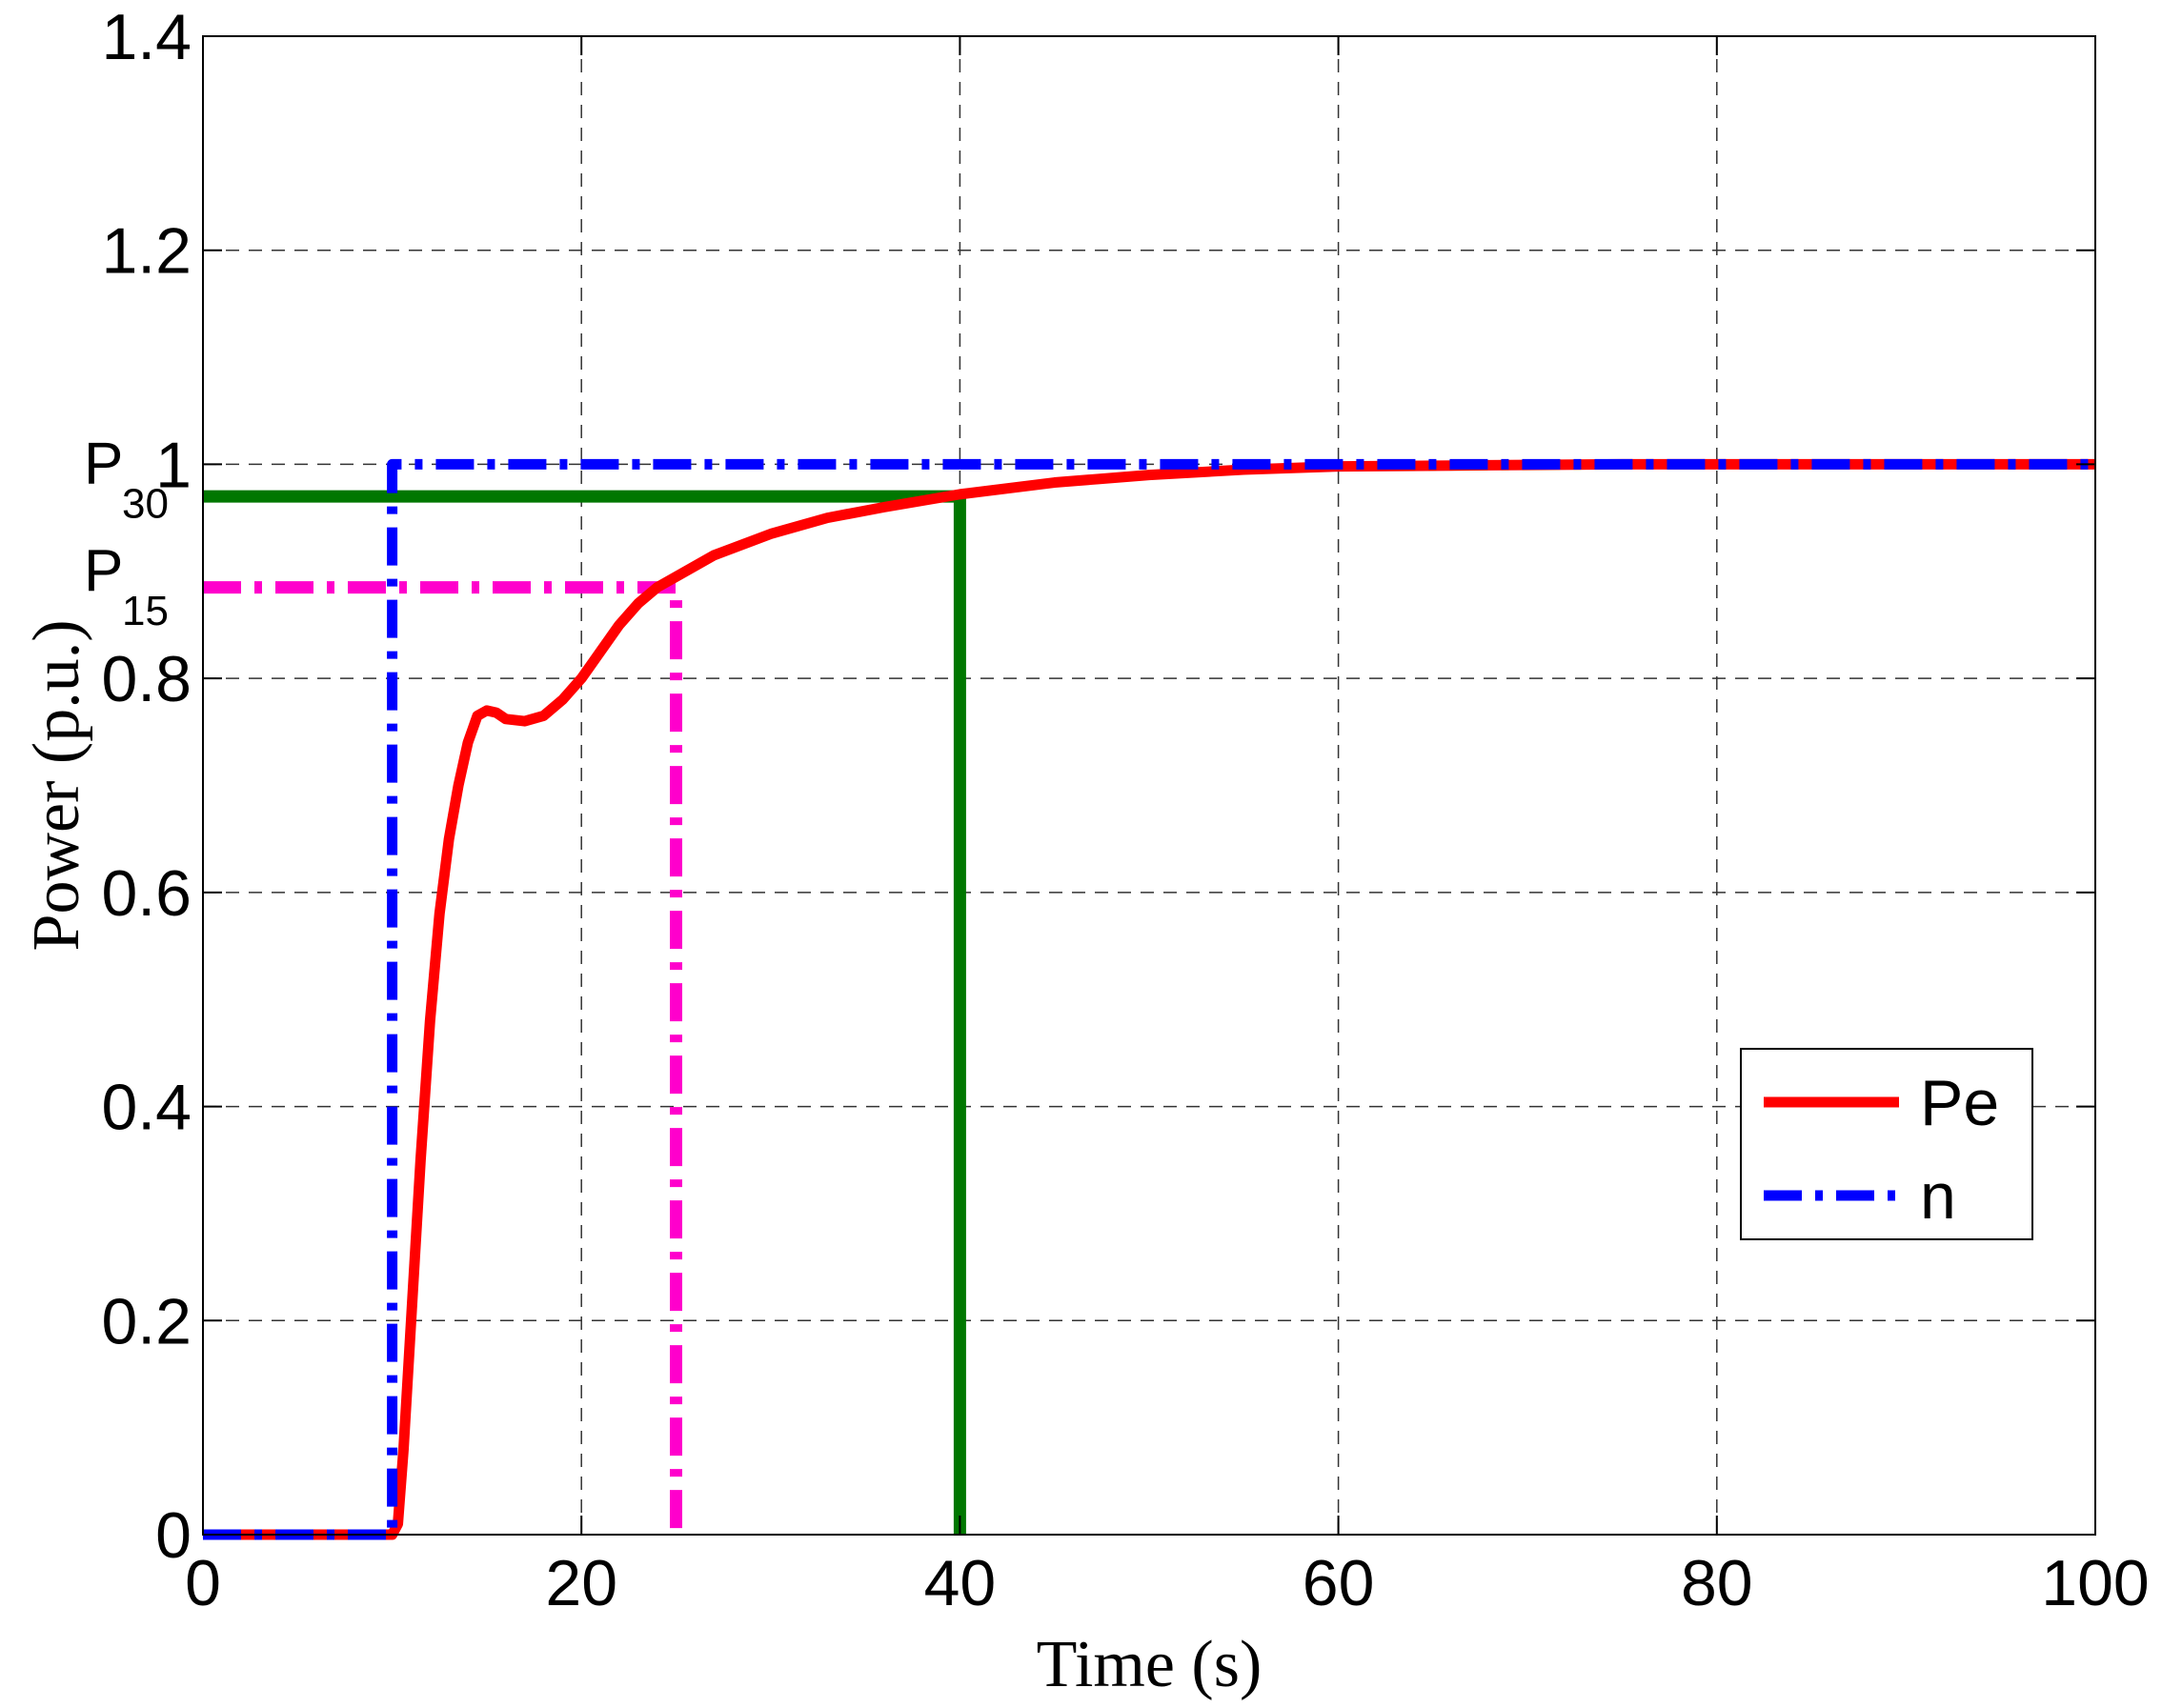 The width and height of the screenshot is (2162, 1708). I want to click on x-tick-label: 60, so click(1339, 1583).